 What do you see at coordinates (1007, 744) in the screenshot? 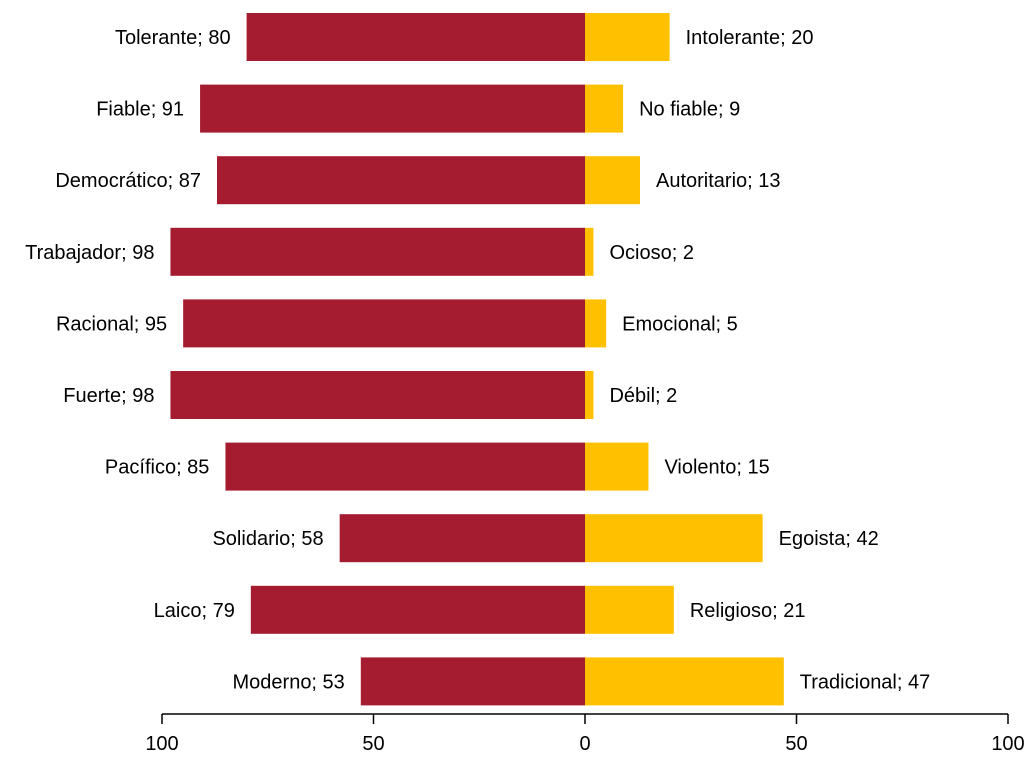
I see `x-tick-label-4: 100` at bounding box center [1007, 744].